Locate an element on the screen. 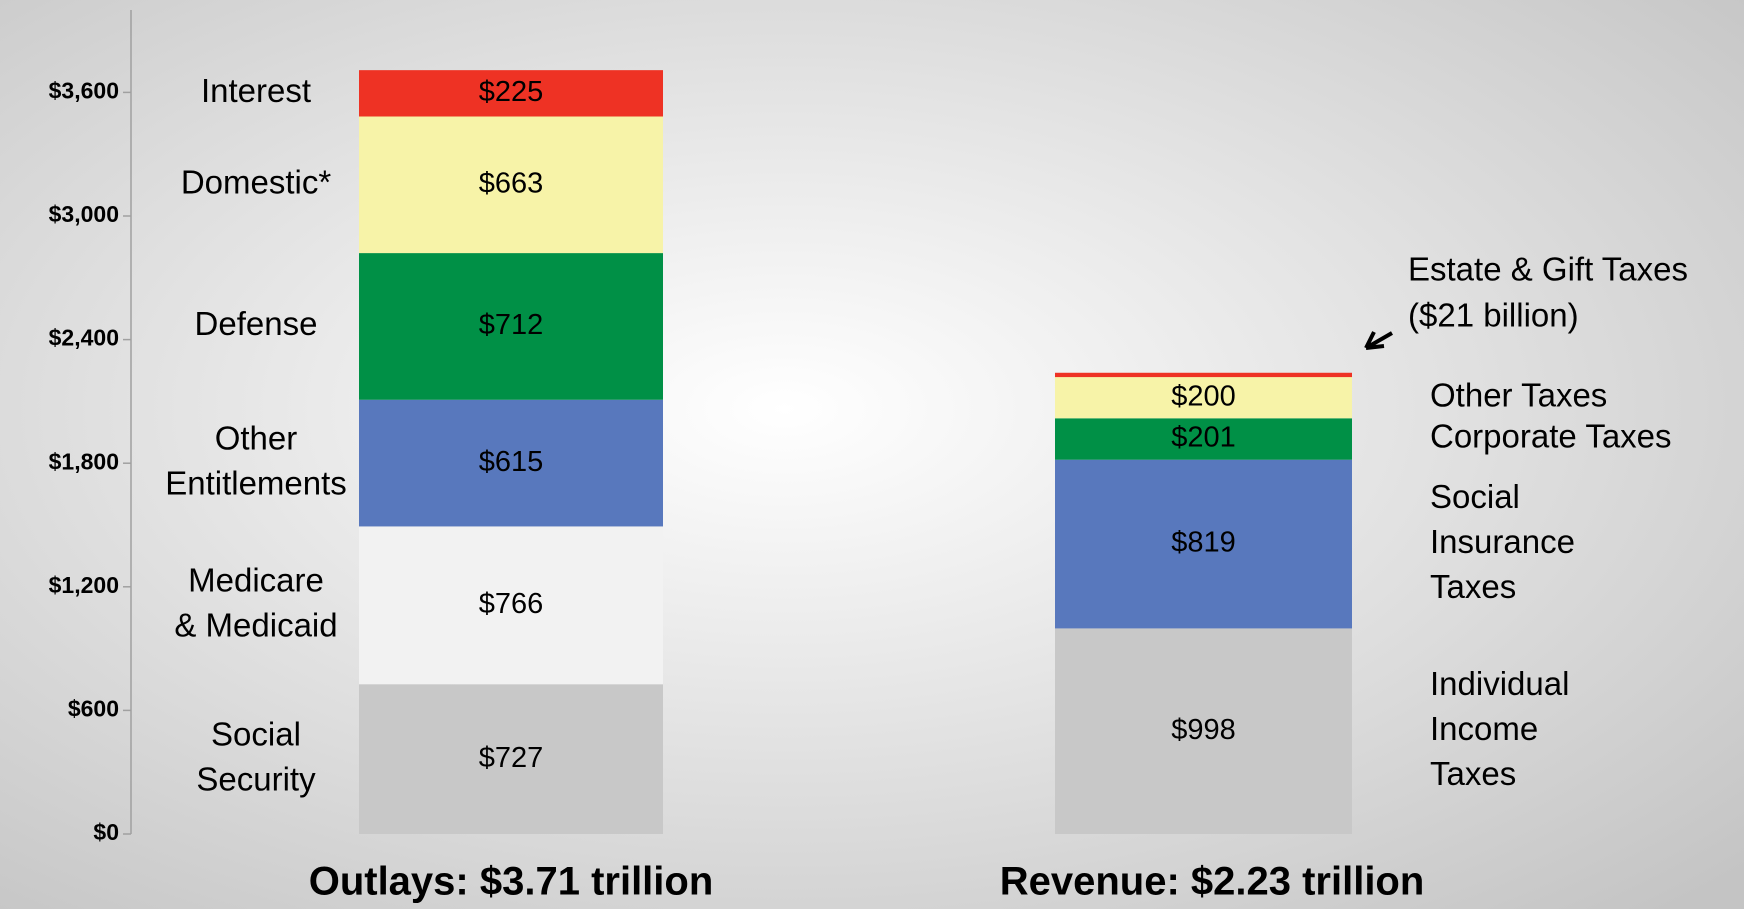 This screenshot has height=909, width=1744. y-tick-label: $2,400 is located at coordinates (84, 338).